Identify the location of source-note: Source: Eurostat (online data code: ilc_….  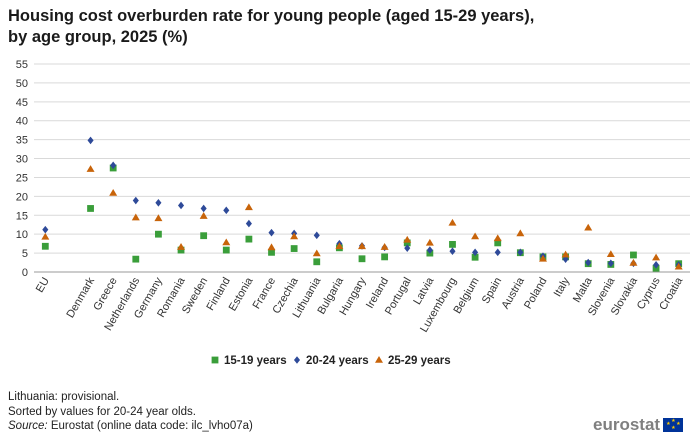
(130, 426).